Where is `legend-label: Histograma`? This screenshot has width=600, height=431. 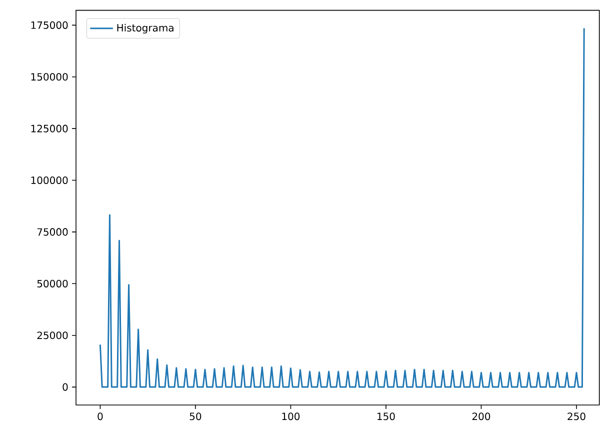 legend-label: Histograma is located at coordinates (145, 29).